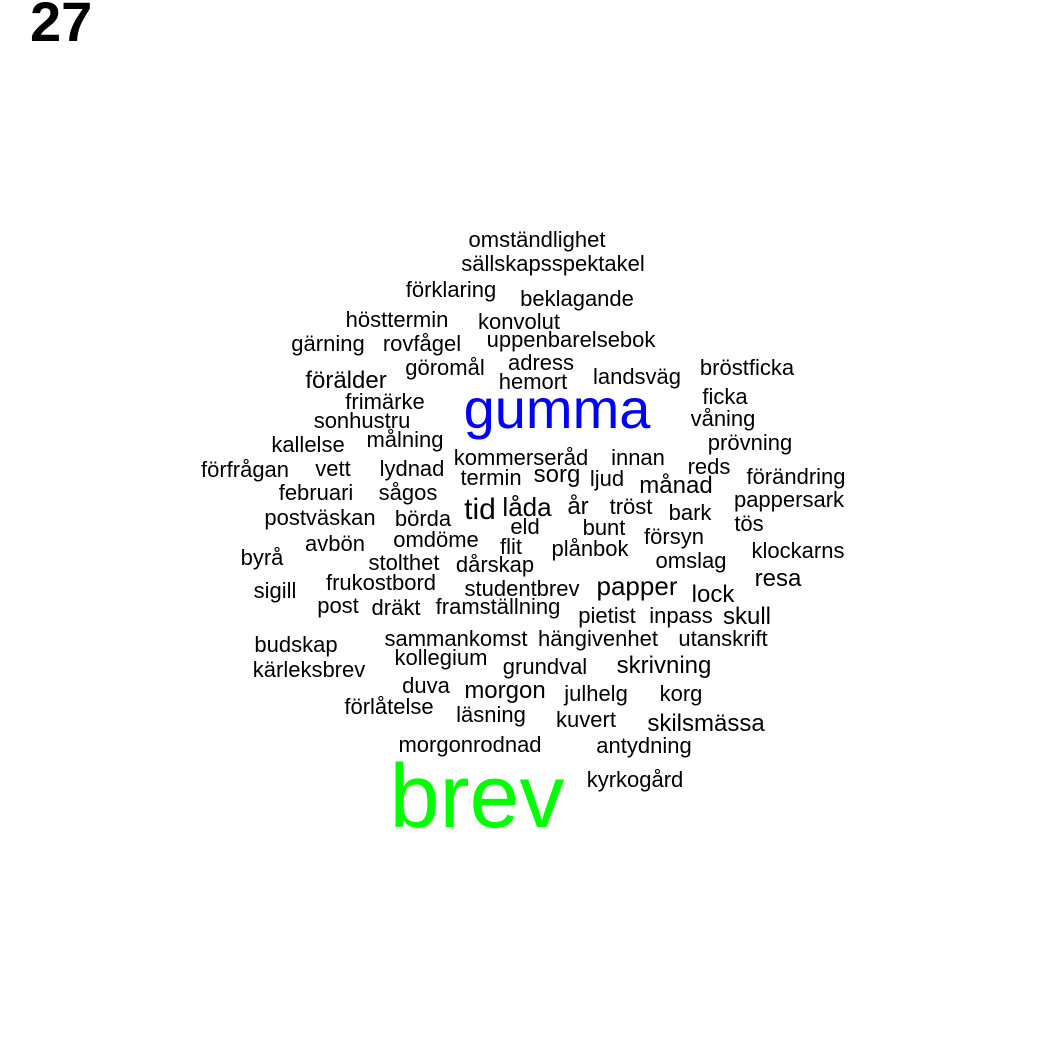 The height and width of the screenshot is (1050, 1050). I want to click on word-studentbrev: studentbrev, so click(522, 588).